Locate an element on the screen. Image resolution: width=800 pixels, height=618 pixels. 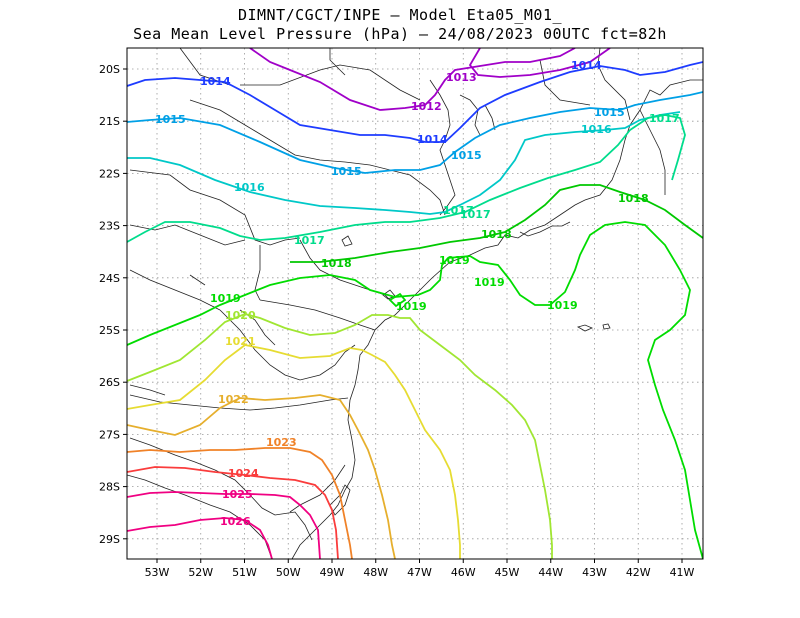
lat-tick-label: 23S is located at coordinates (109, 226).